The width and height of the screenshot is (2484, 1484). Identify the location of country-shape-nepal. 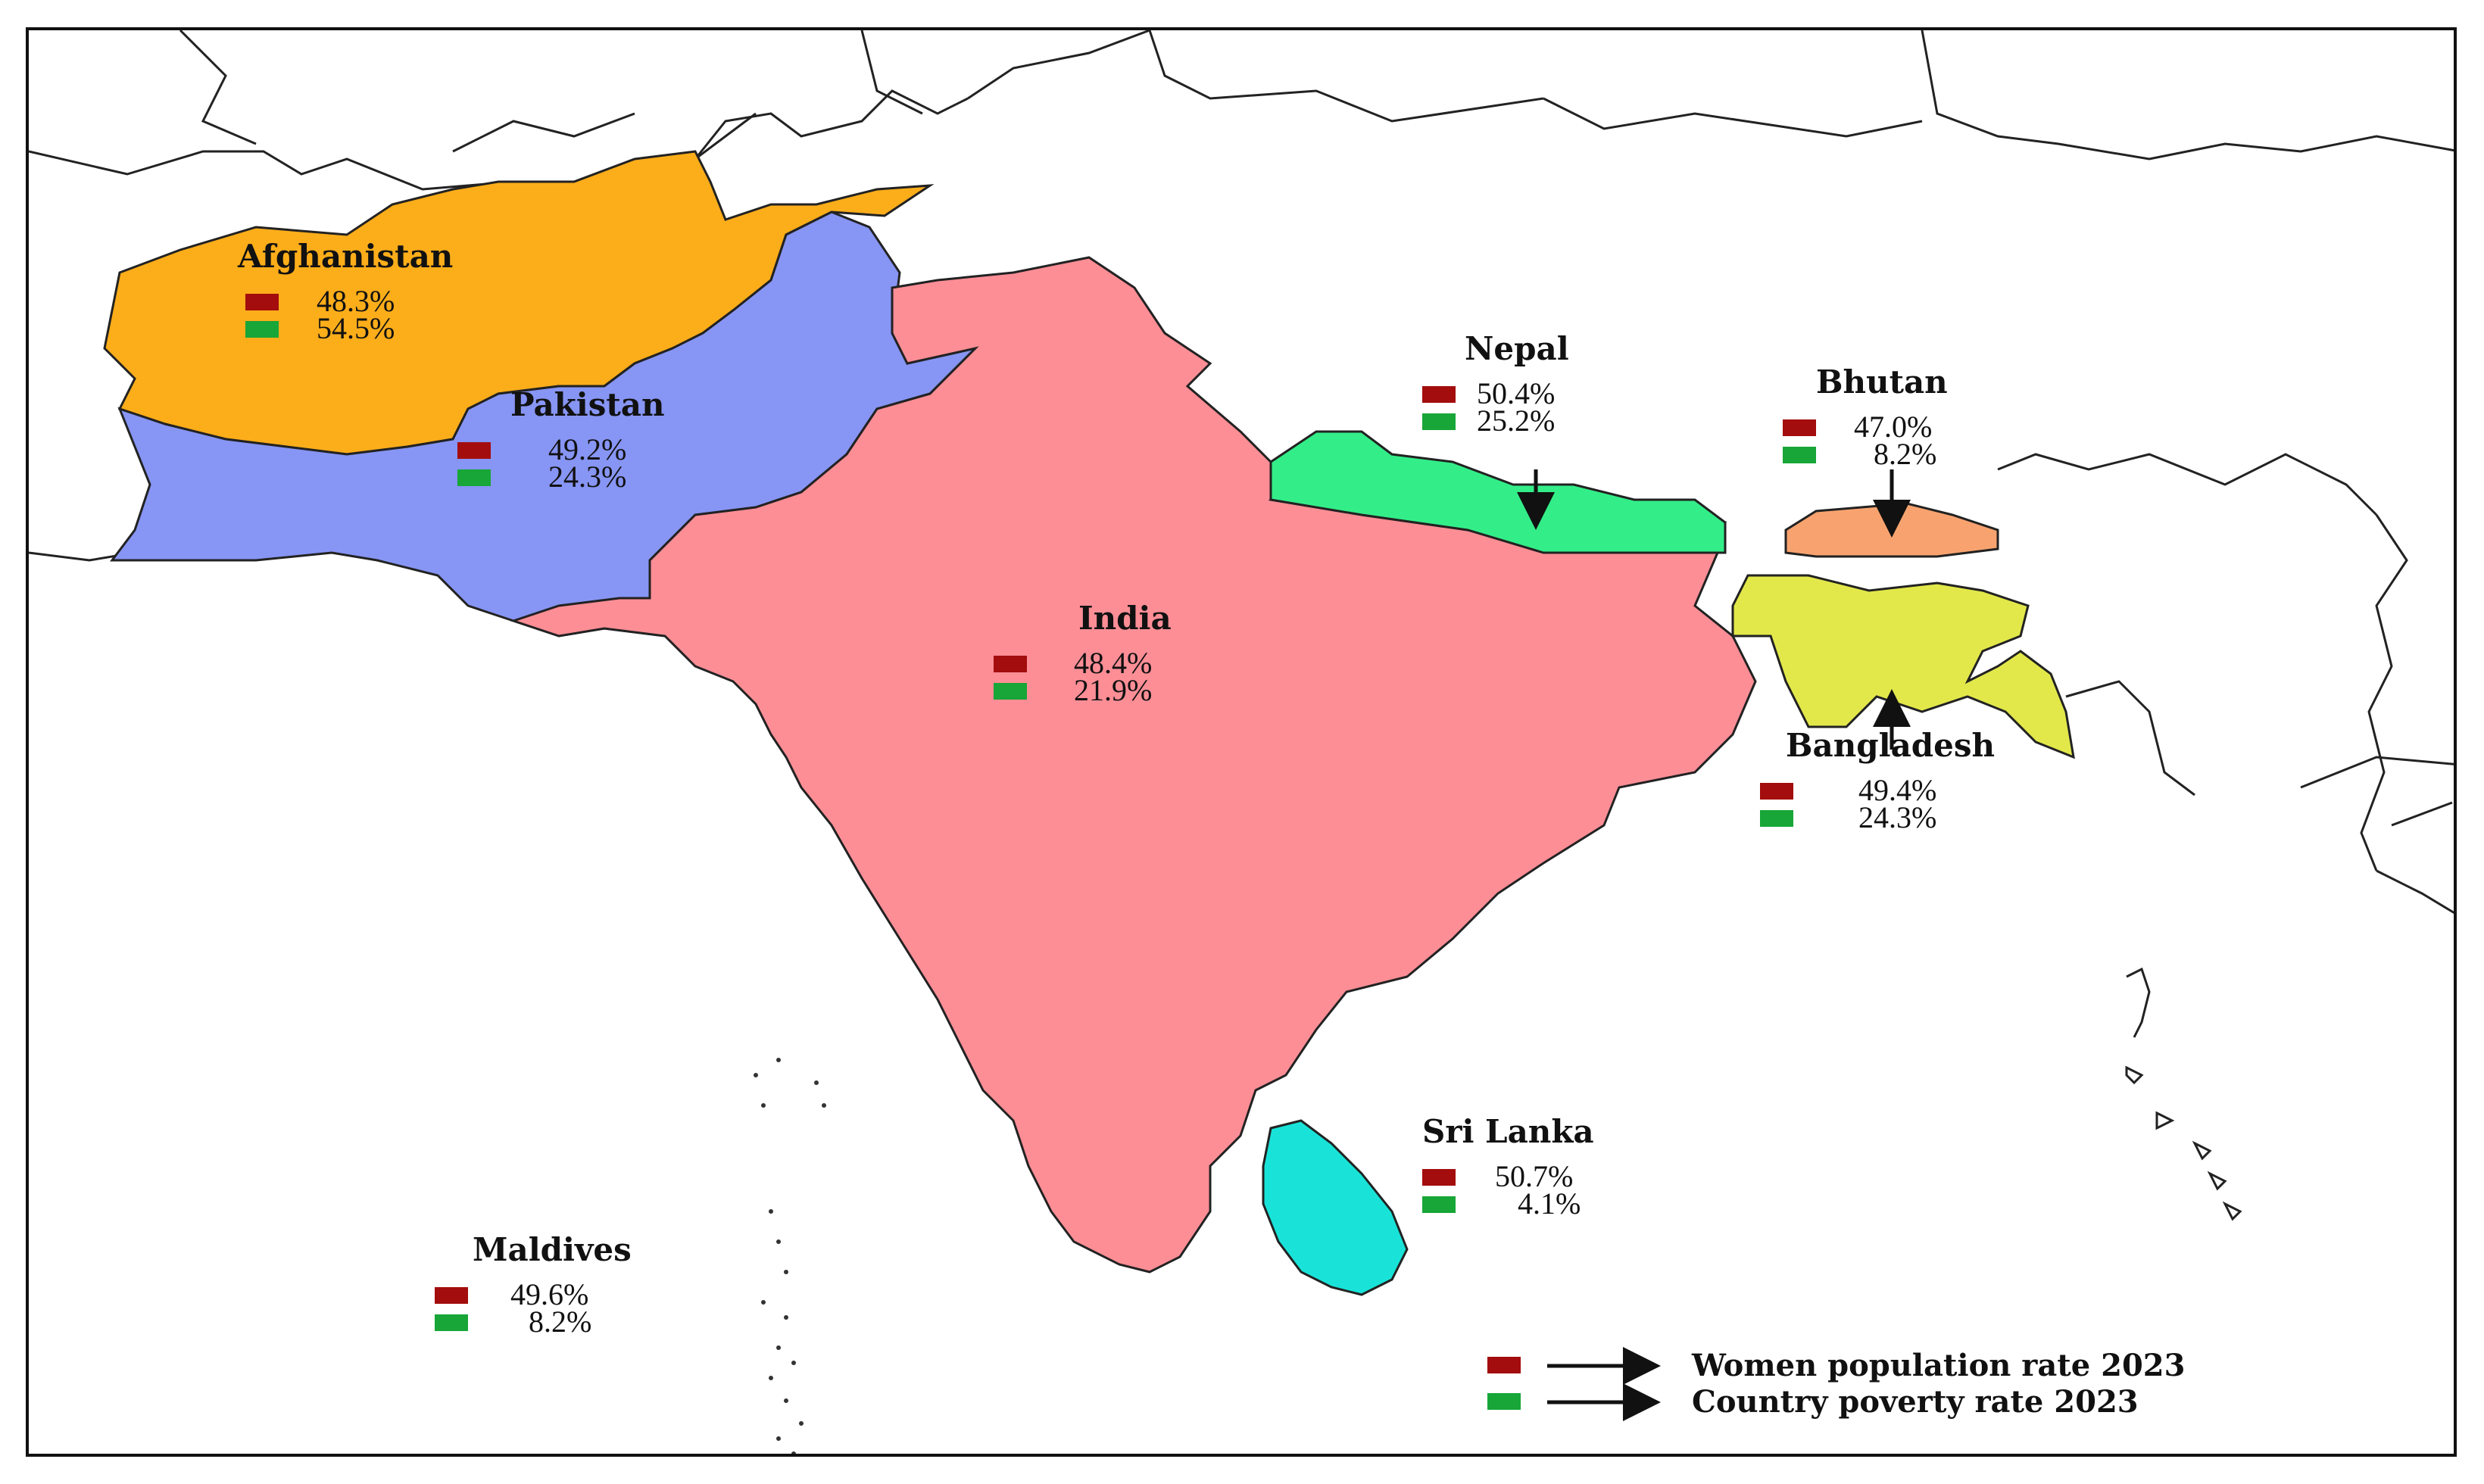
(1498, 492).